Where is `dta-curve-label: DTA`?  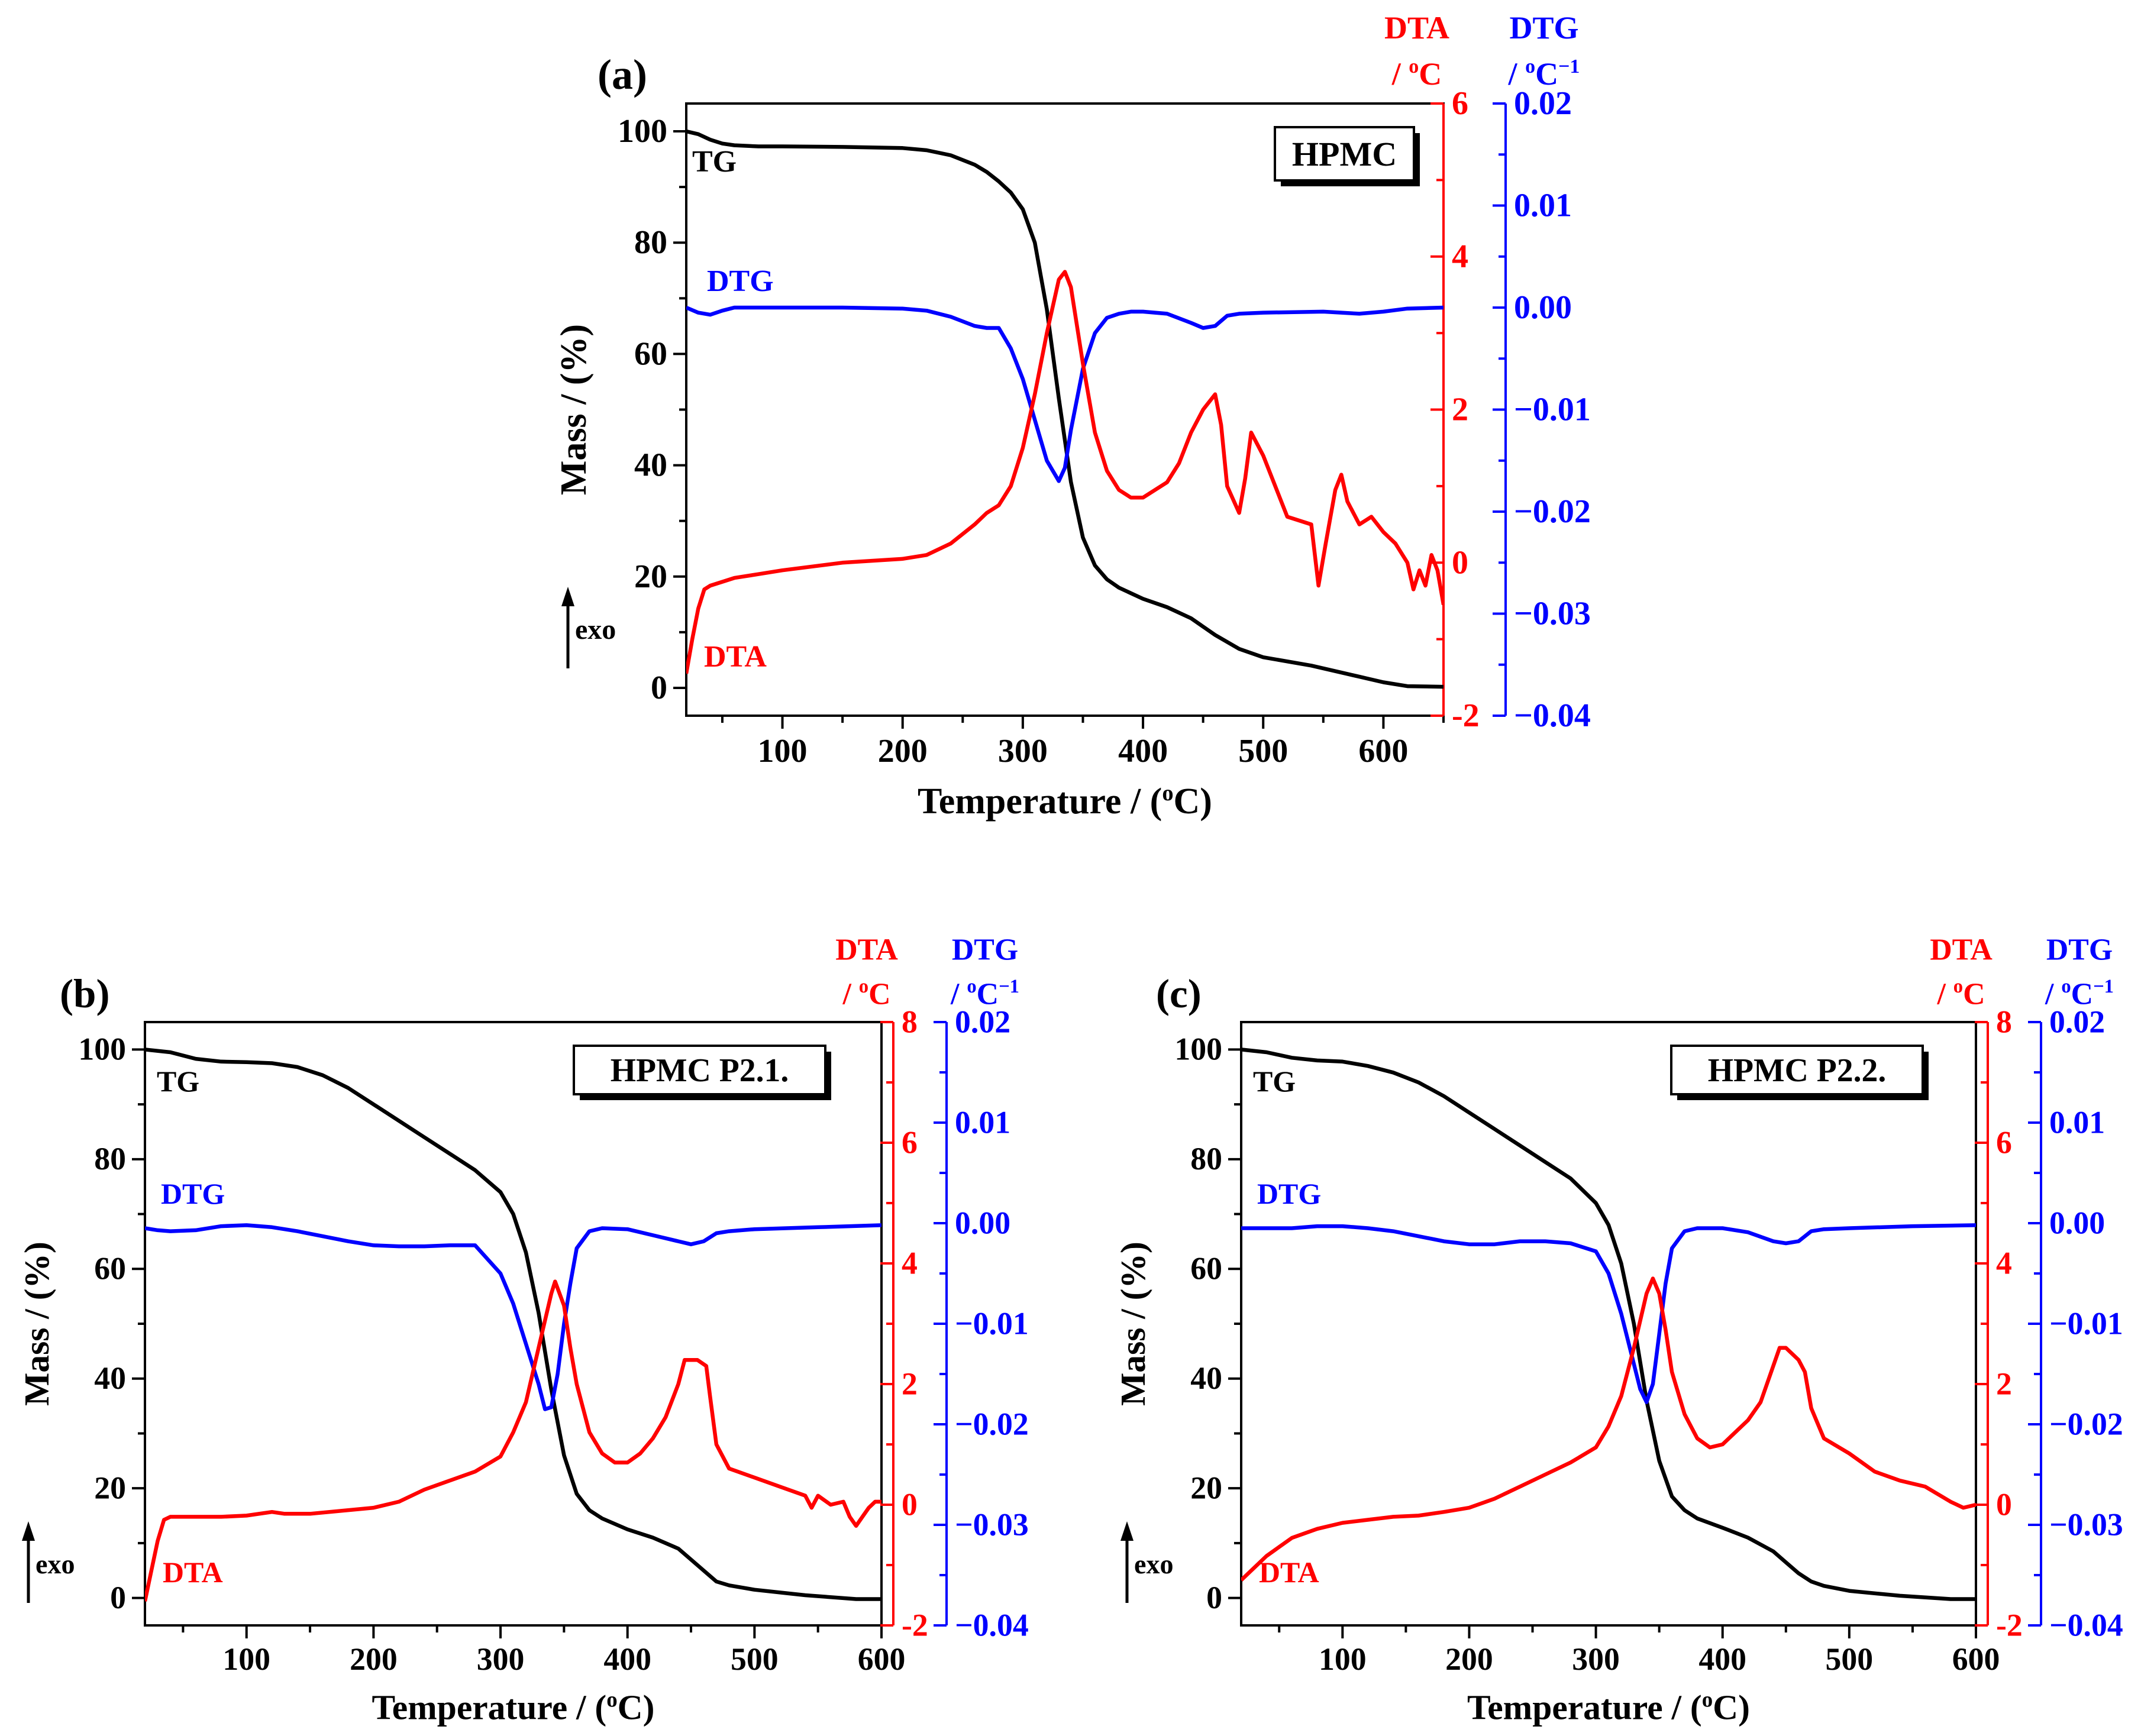 dta-curve-label: DTA is located at coordinates (193, 1572).